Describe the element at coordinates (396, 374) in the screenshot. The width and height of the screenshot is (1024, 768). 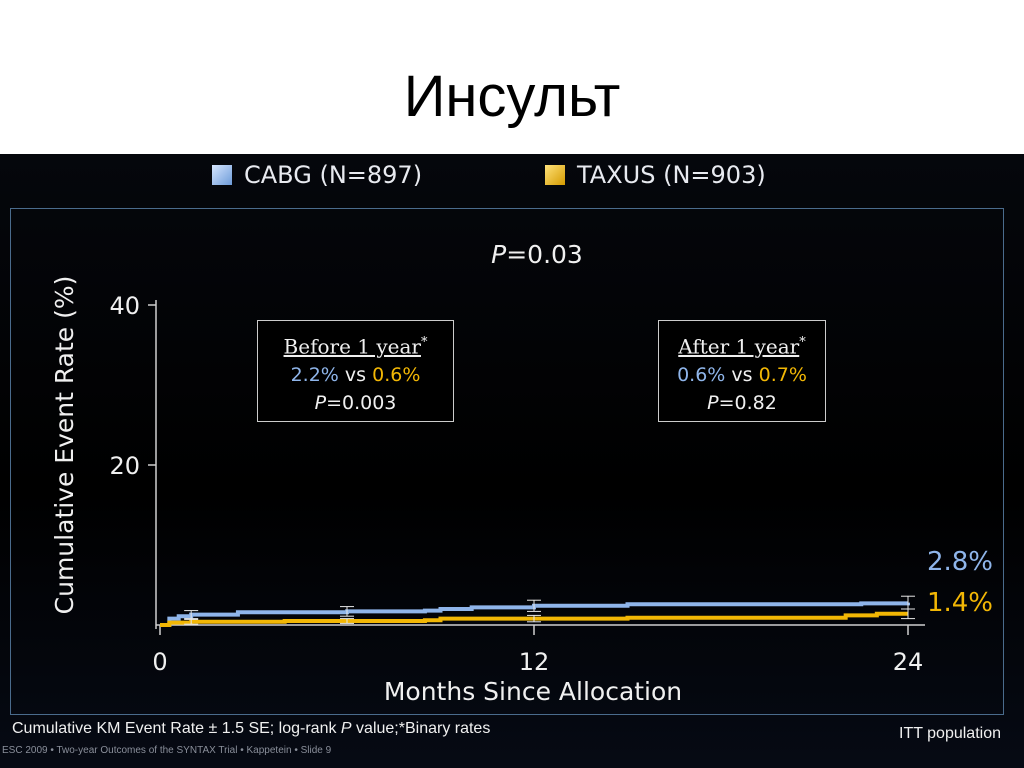
I see `box-taxus-rate: 0.6%` at that location.